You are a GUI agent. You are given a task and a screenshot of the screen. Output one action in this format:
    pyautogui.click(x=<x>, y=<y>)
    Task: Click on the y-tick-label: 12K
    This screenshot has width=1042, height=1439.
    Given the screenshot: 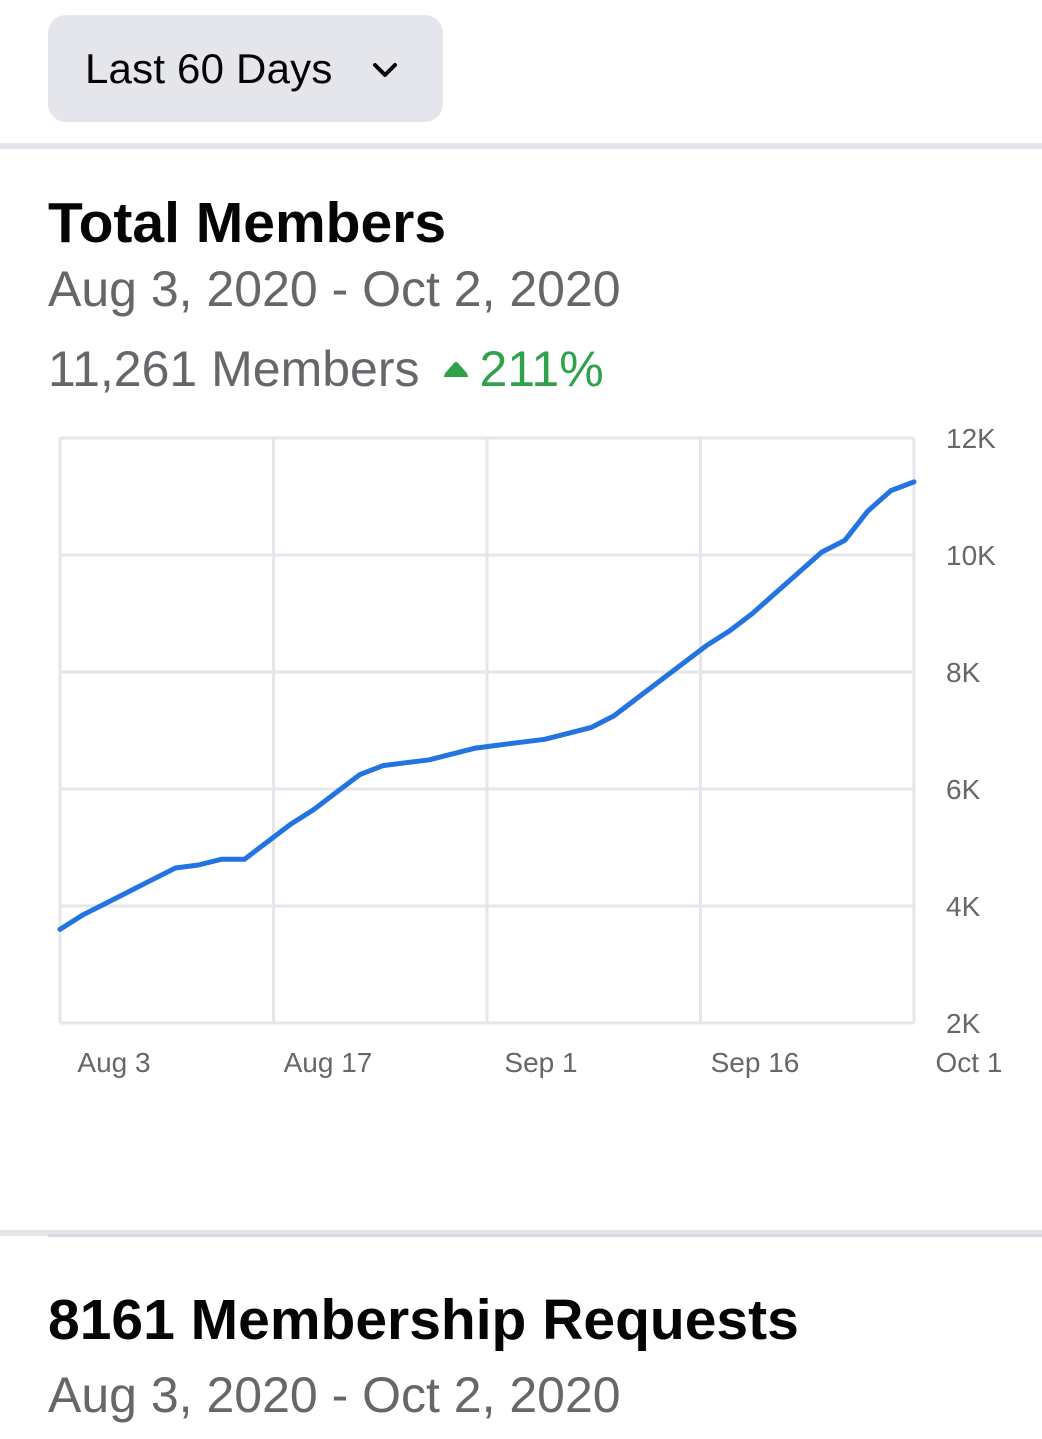 What is the action you would take?
    pyautogui.click(x=971, y=438)
    